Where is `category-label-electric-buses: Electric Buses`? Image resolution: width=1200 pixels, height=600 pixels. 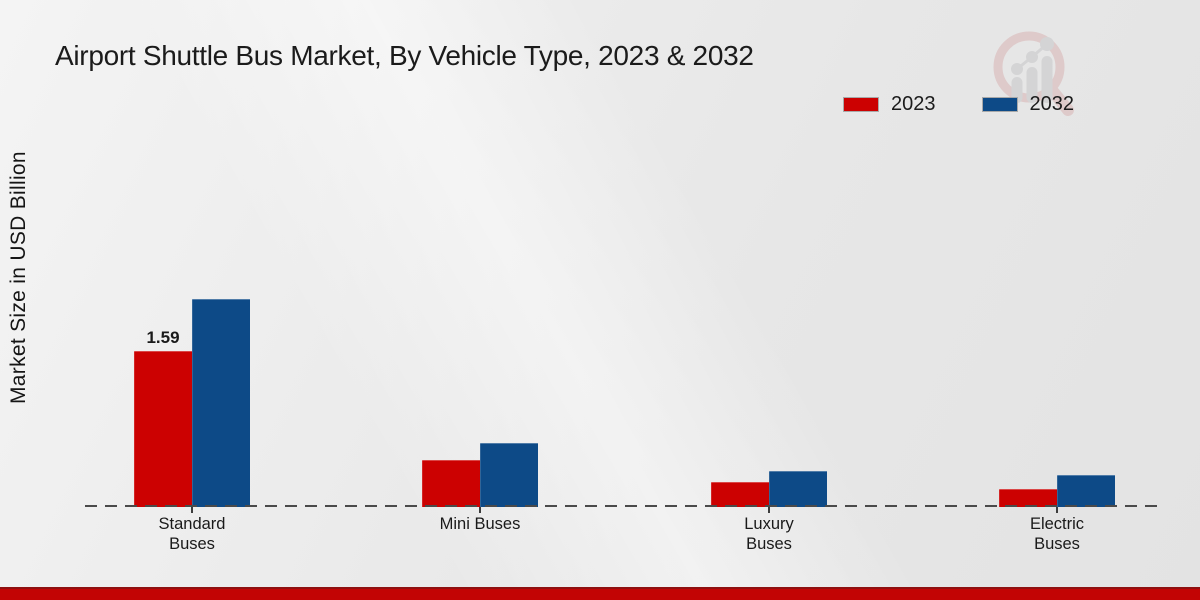 category-label-electric-buses: Electric Buses is located at coordinates (1057, 534).